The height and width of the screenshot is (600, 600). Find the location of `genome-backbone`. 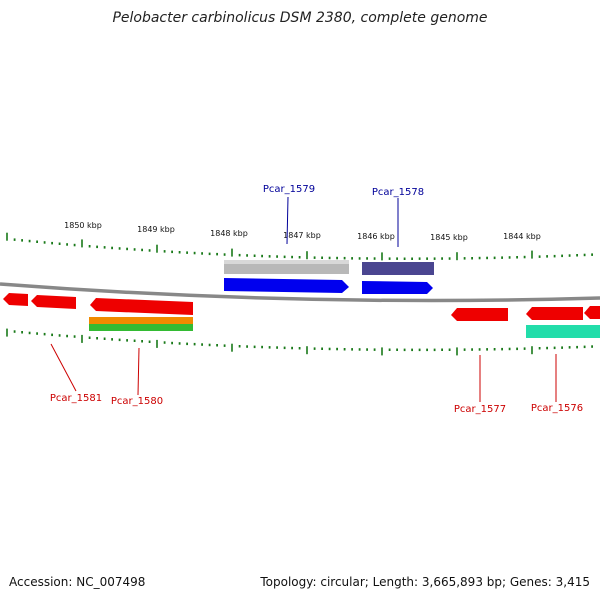

genome-backbone is located at coordinates (300, 292).